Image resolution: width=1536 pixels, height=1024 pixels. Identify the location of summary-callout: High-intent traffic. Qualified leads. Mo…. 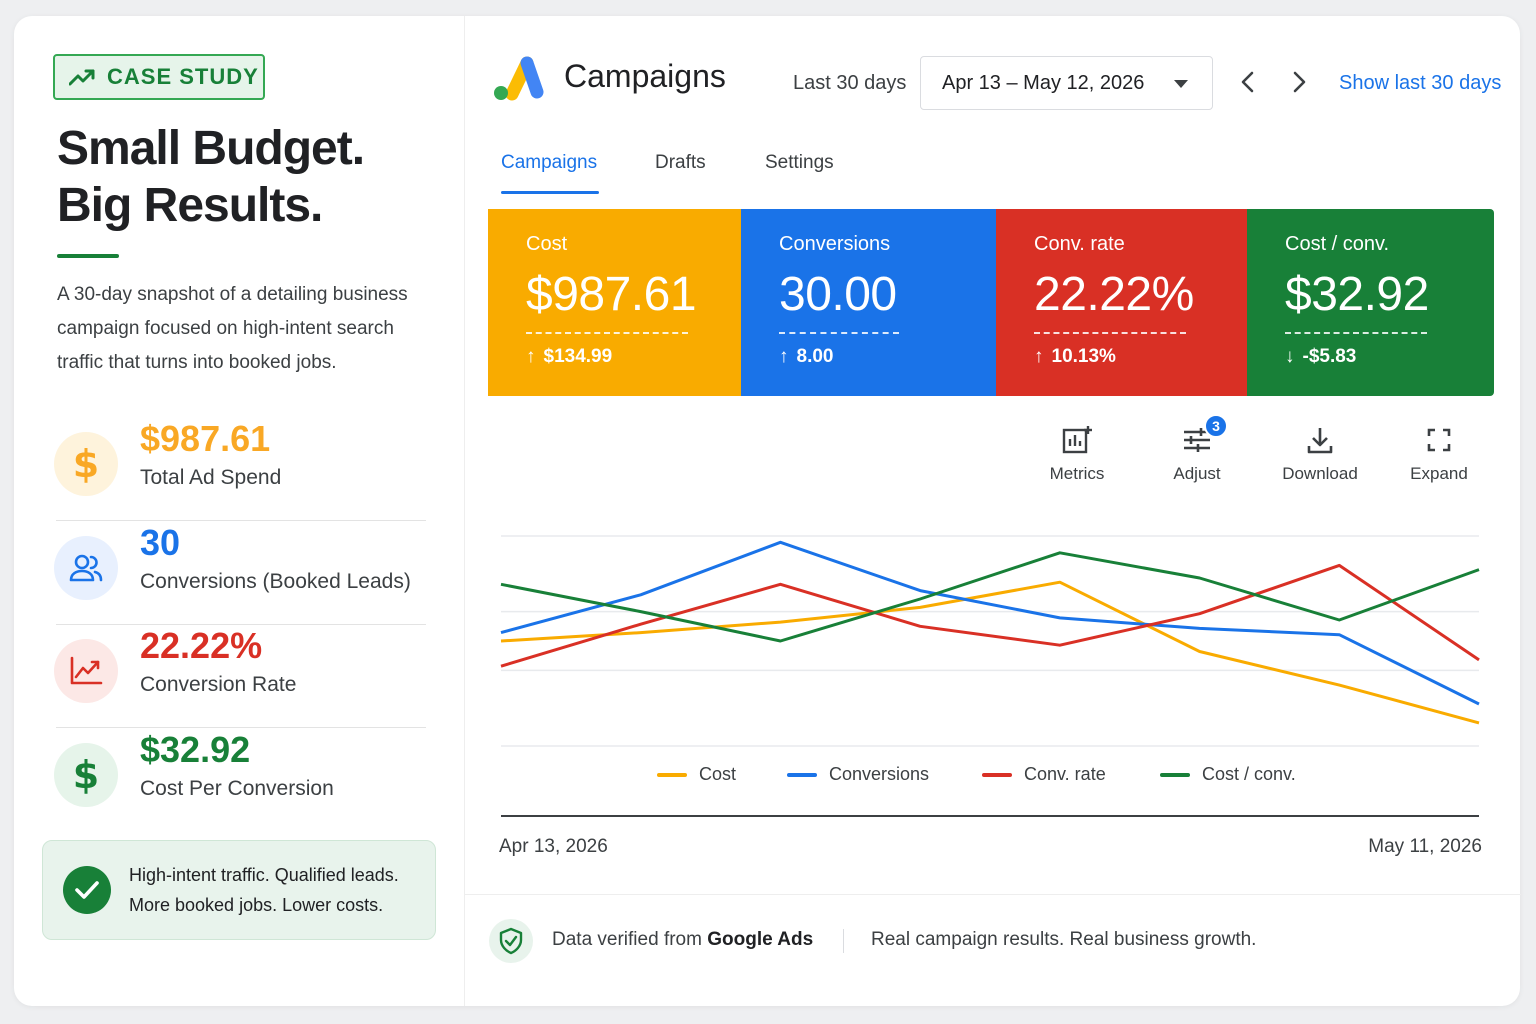
(239, 890).